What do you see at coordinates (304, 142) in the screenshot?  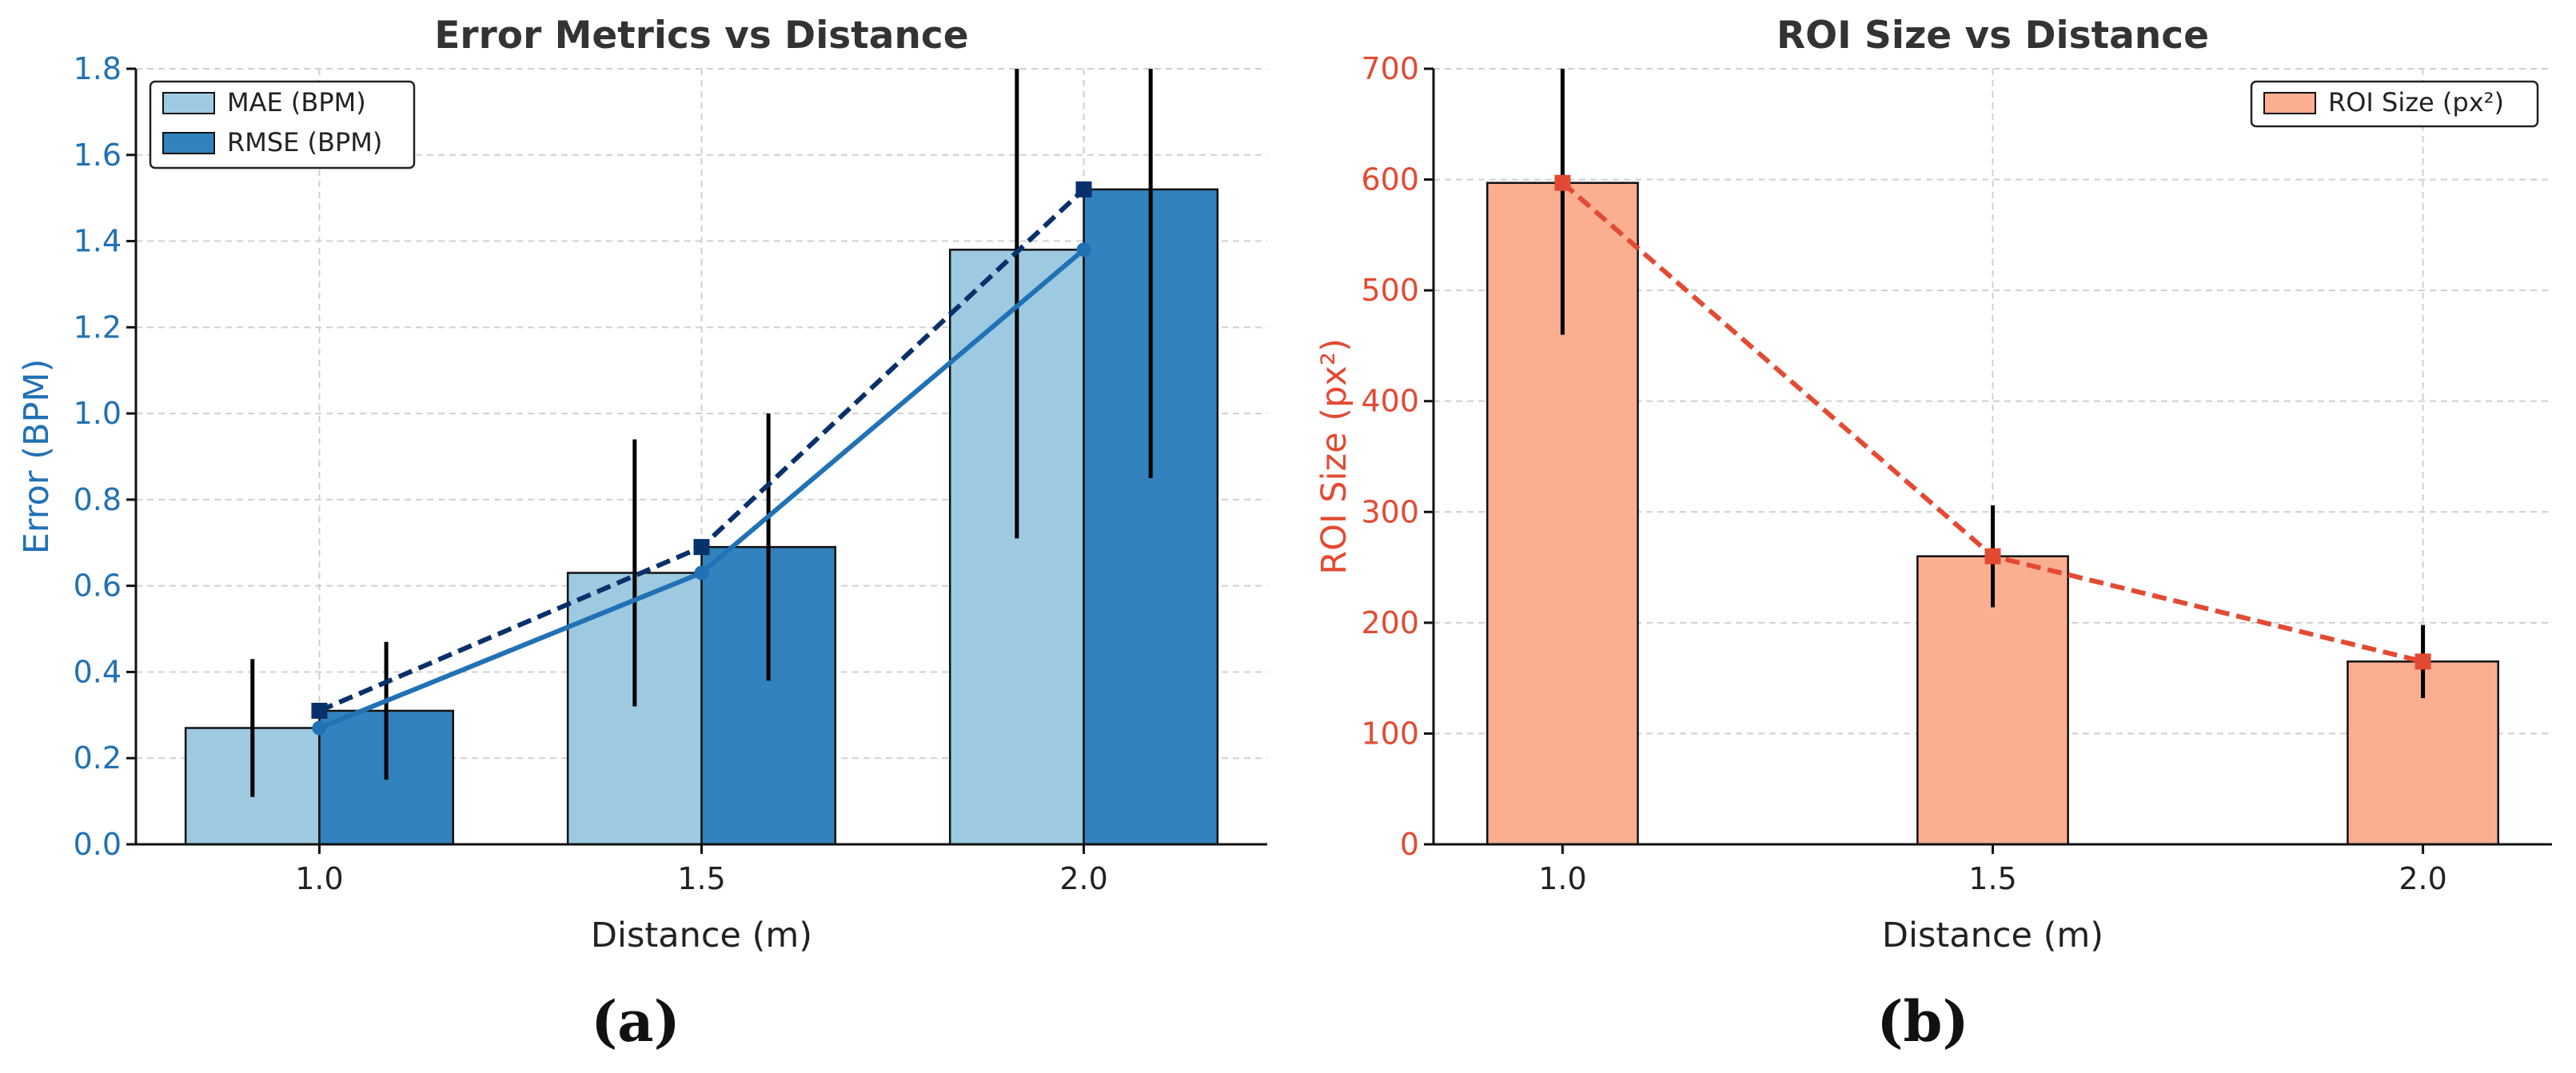 I see `legend-label: RMSE (BPM)` at bounding box center [304, 142].